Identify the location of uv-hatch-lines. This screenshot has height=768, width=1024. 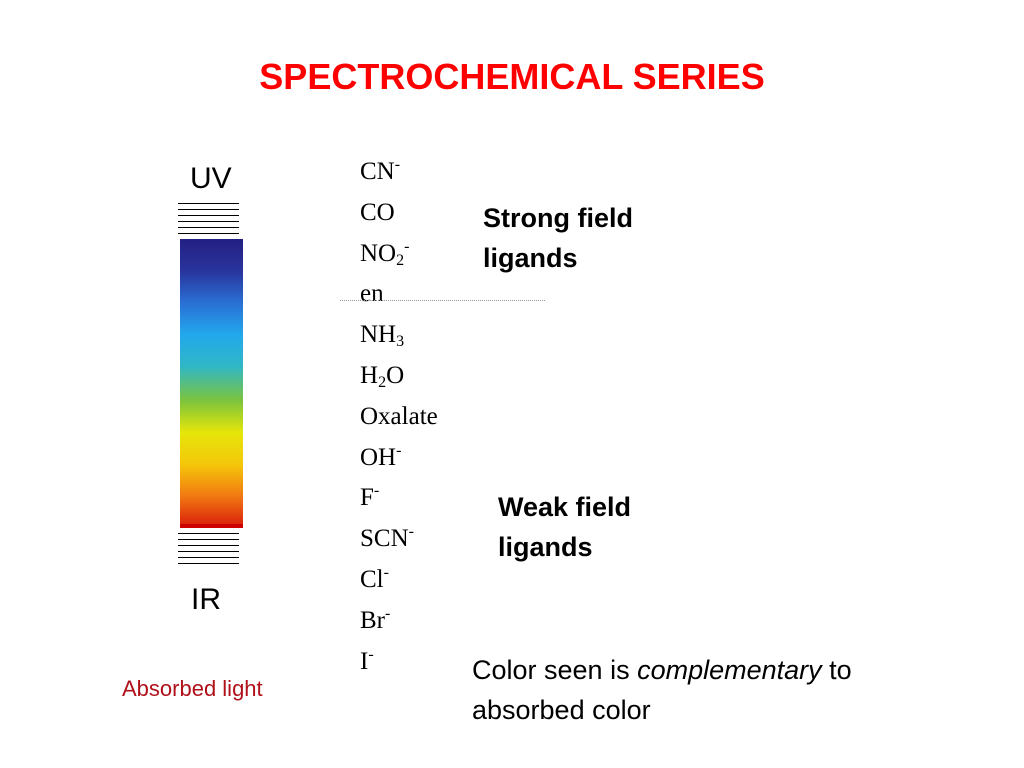
(208, 221).